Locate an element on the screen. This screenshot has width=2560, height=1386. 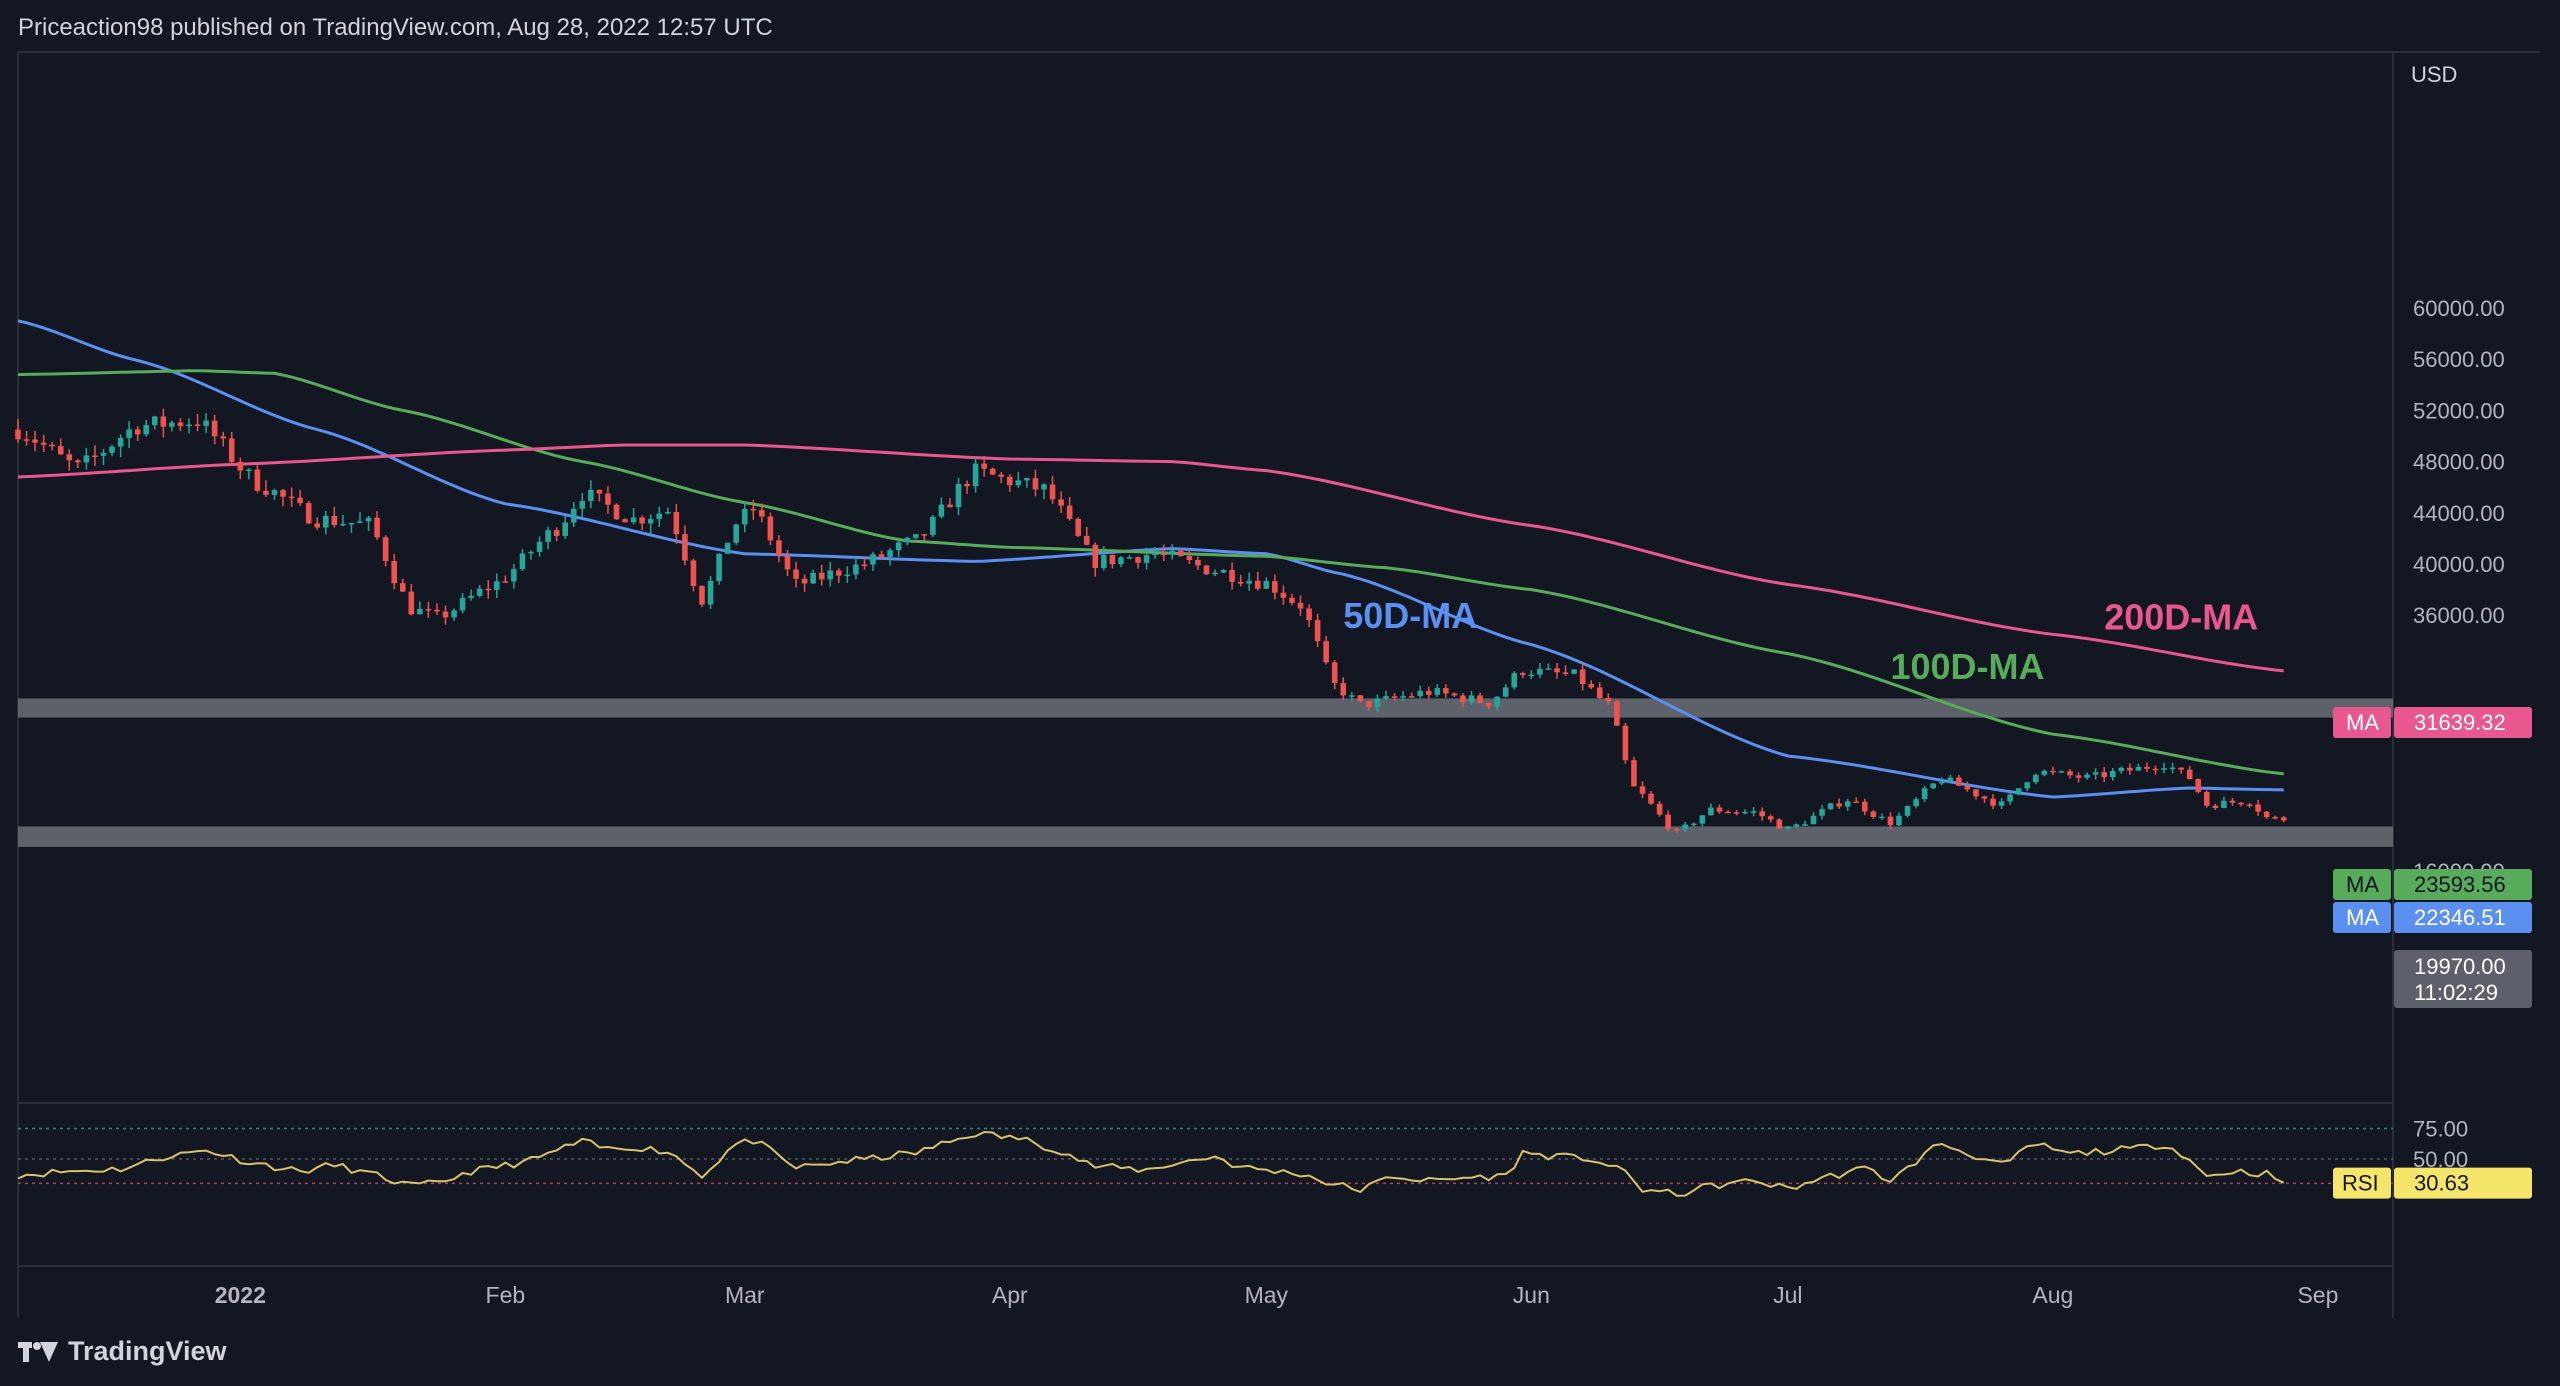
ma100-price-tag: MA 23593.56 is located at coordinates (2432, 884).